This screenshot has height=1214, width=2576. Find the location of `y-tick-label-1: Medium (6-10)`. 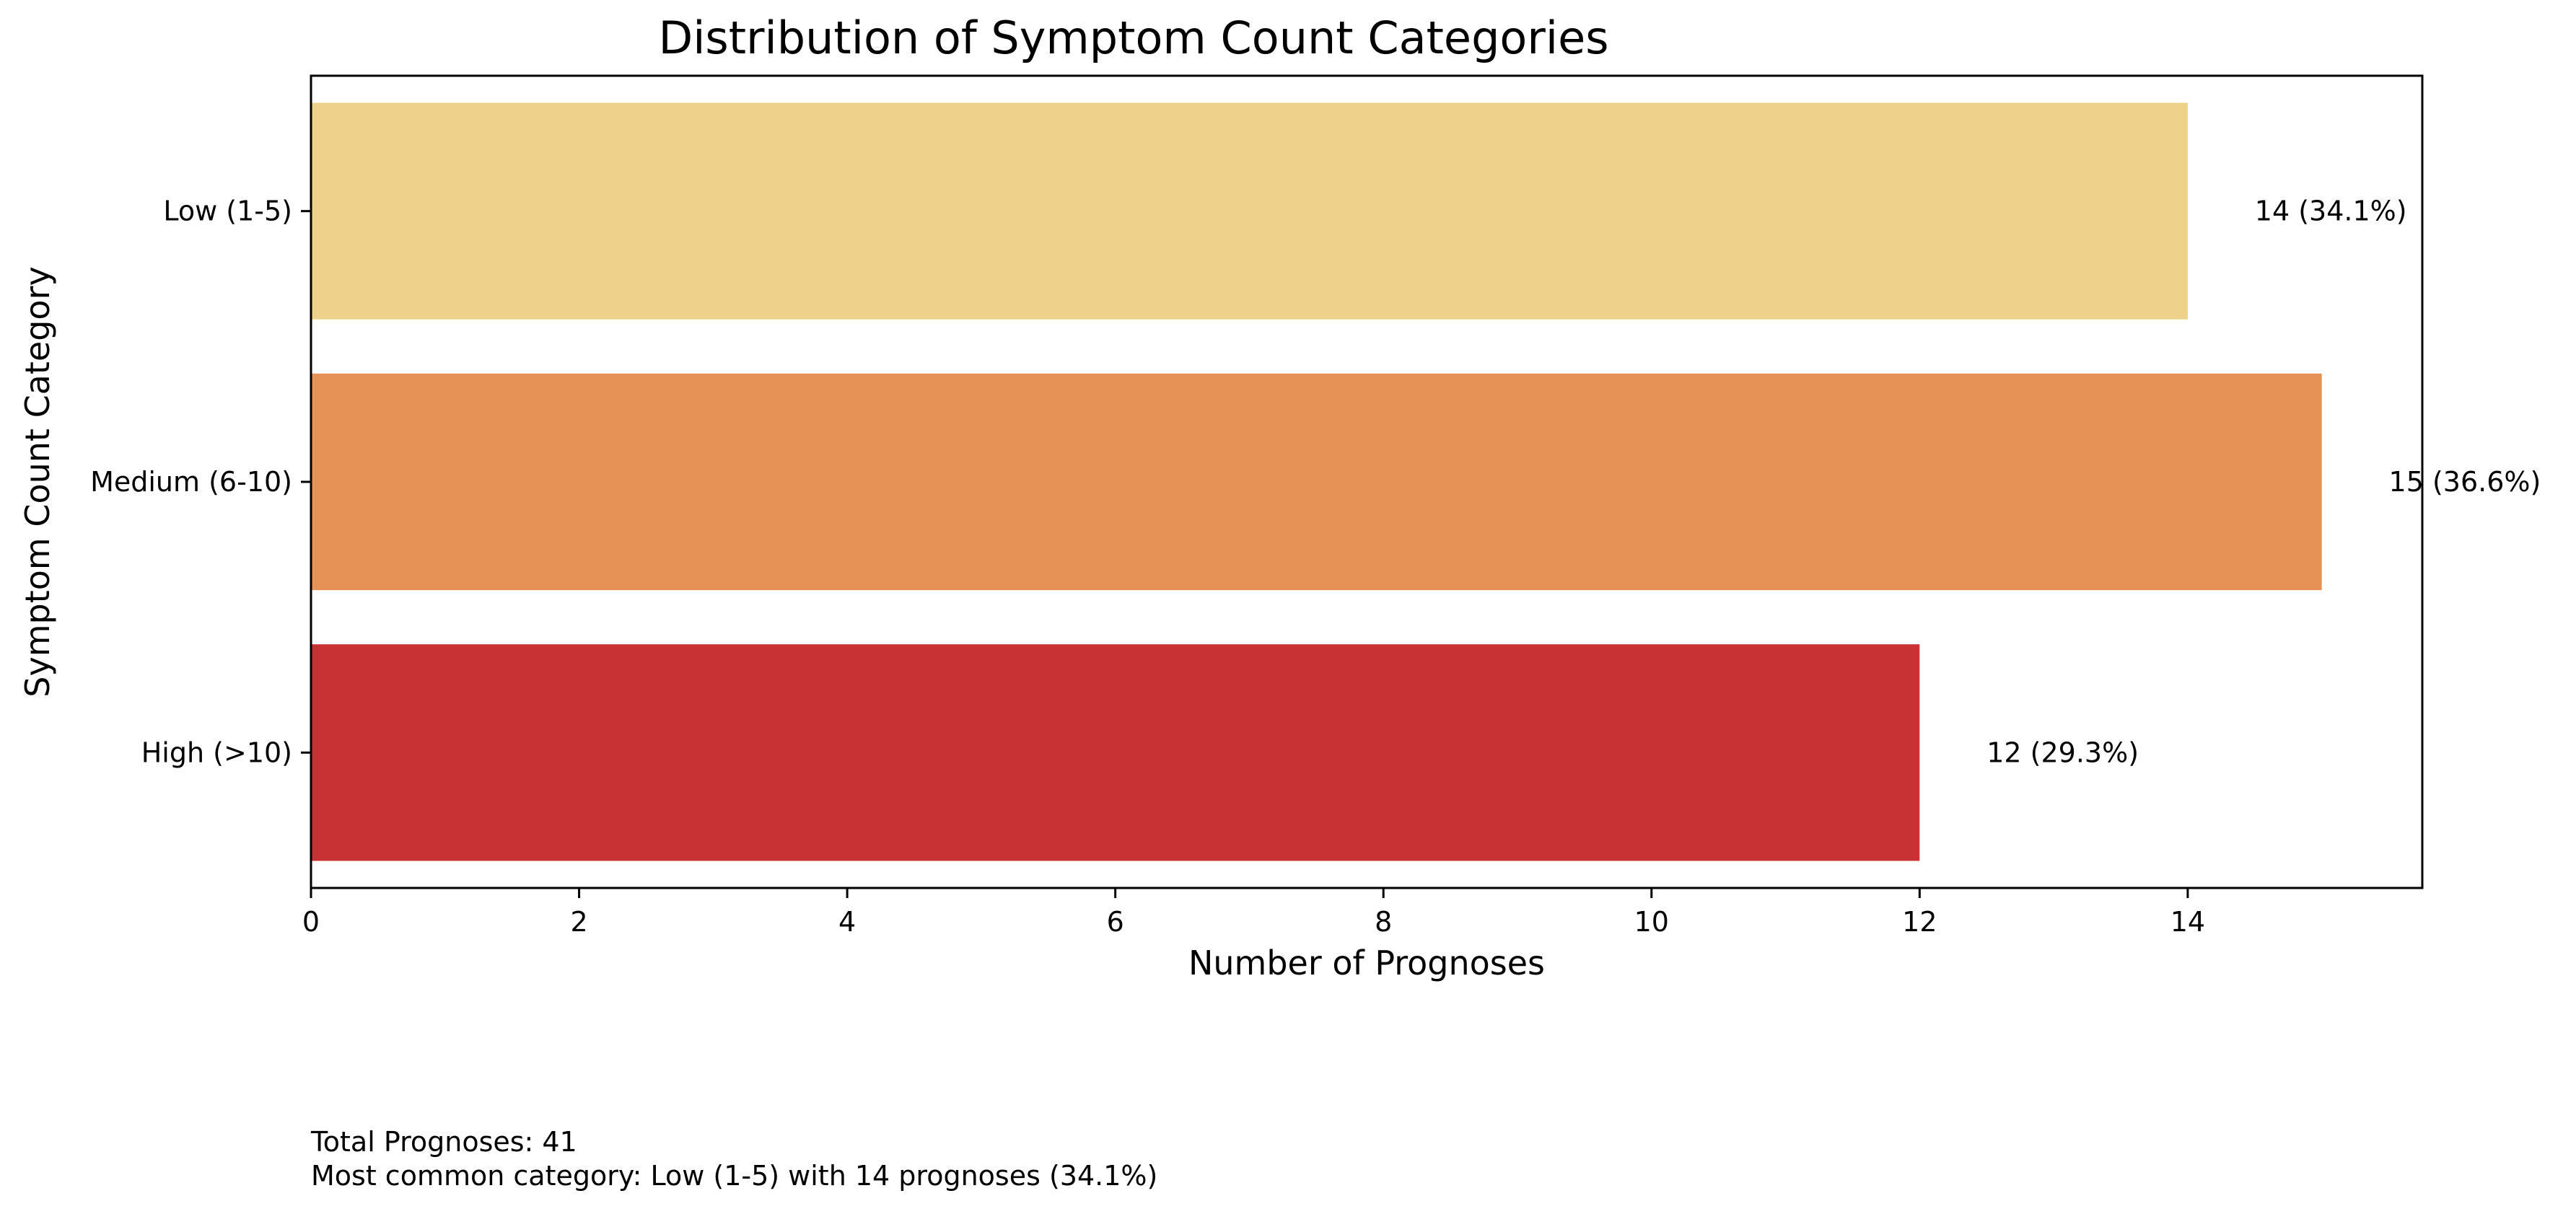

y-tick-label-1: Medium (6-10) is located at coordinates (191, 482).